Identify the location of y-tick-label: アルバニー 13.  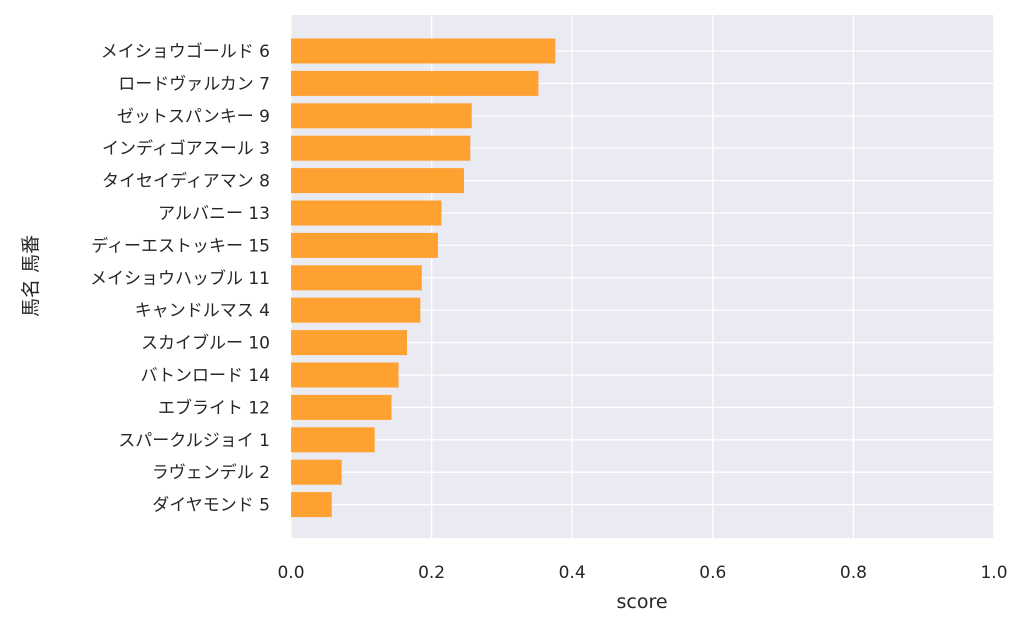
(214, 214).